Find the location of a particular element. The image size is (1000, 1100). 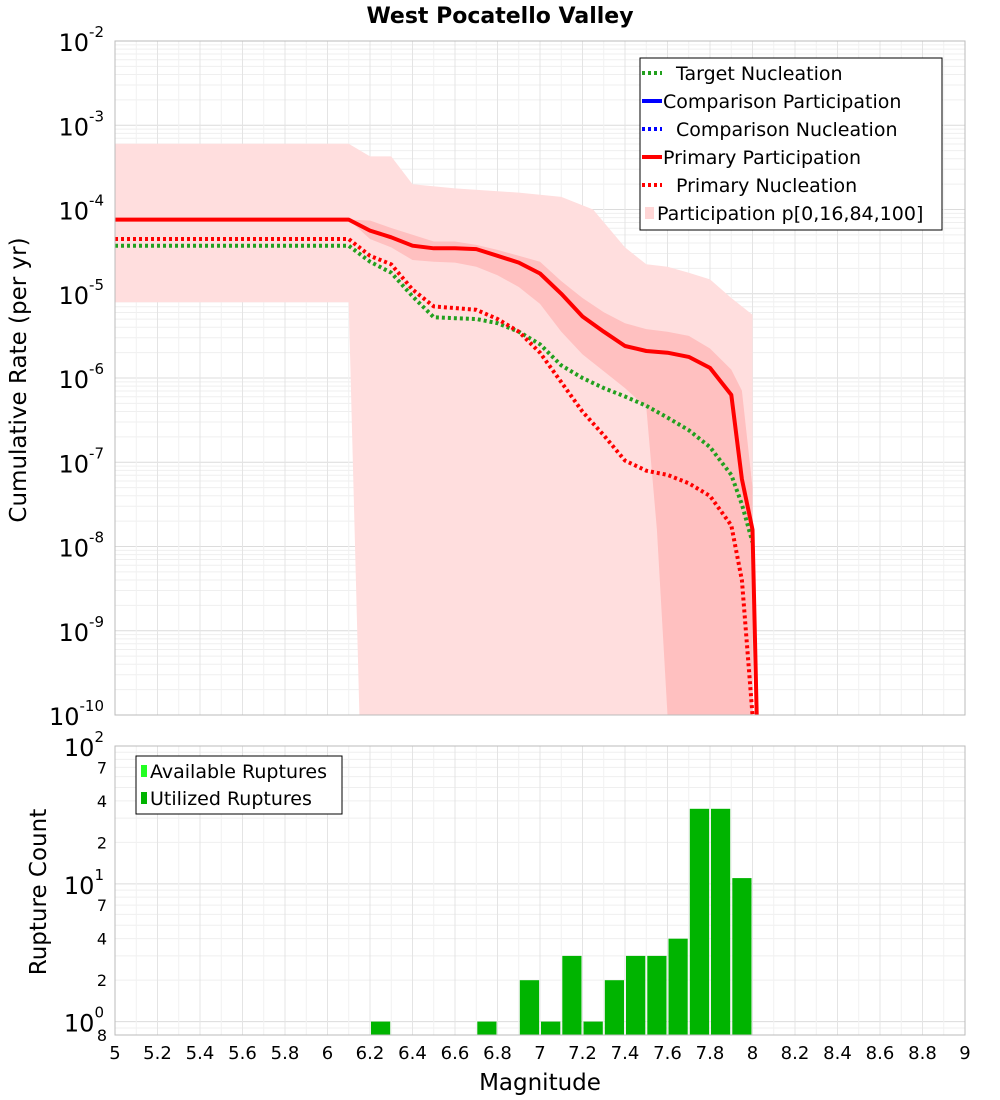

rate-y-tick-label: 10⁻⁸ is located at coordinates (81, 546).